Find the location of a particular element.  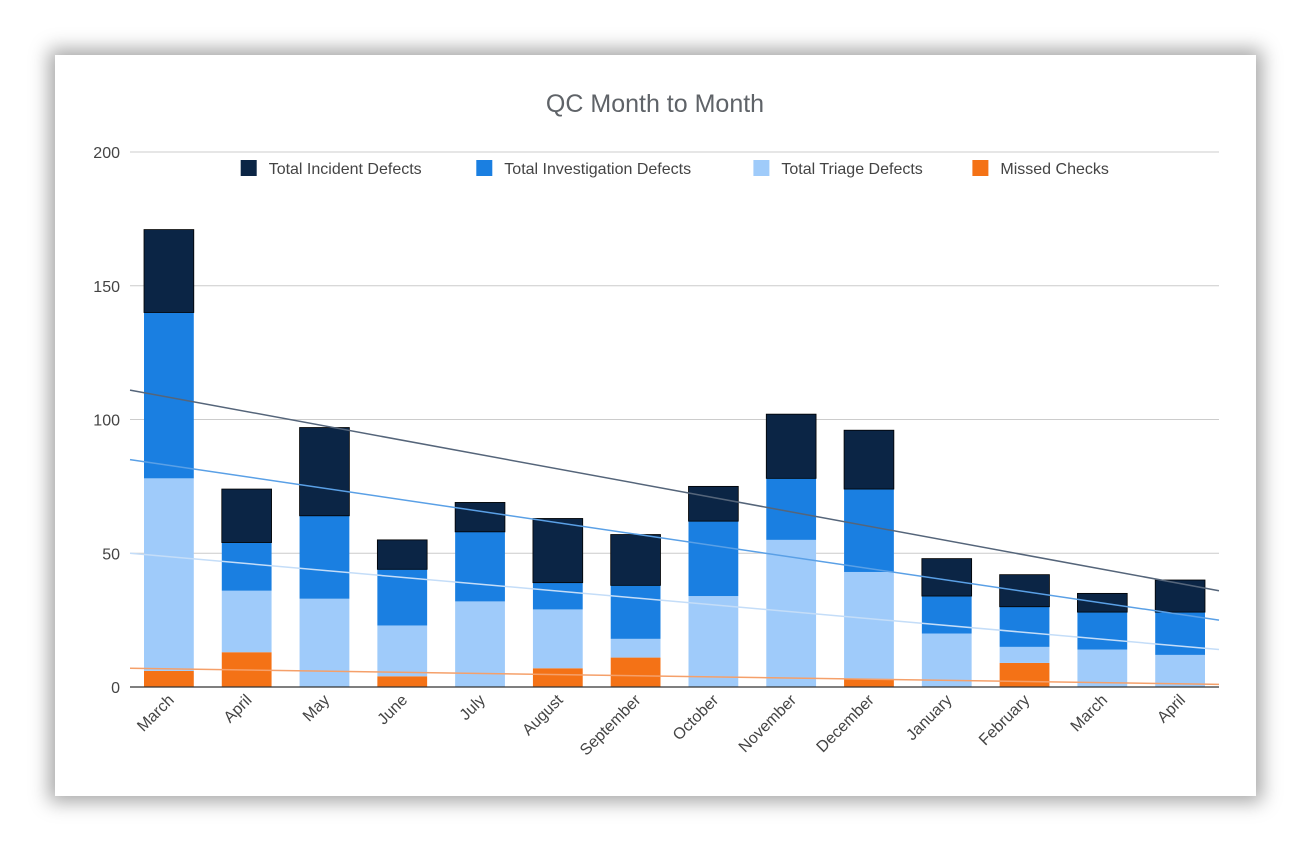

x-tick-label: February is located at coordinates (1004, 720).